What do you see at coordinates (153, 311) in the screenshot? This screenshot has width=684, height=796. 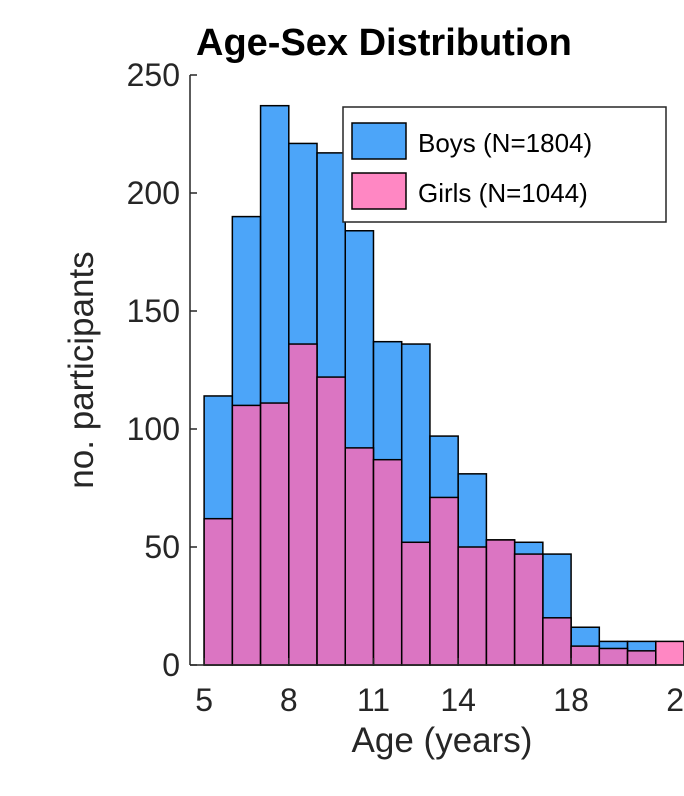 I see `y-tick-label-150: 150` at bounding box center [153, 311].